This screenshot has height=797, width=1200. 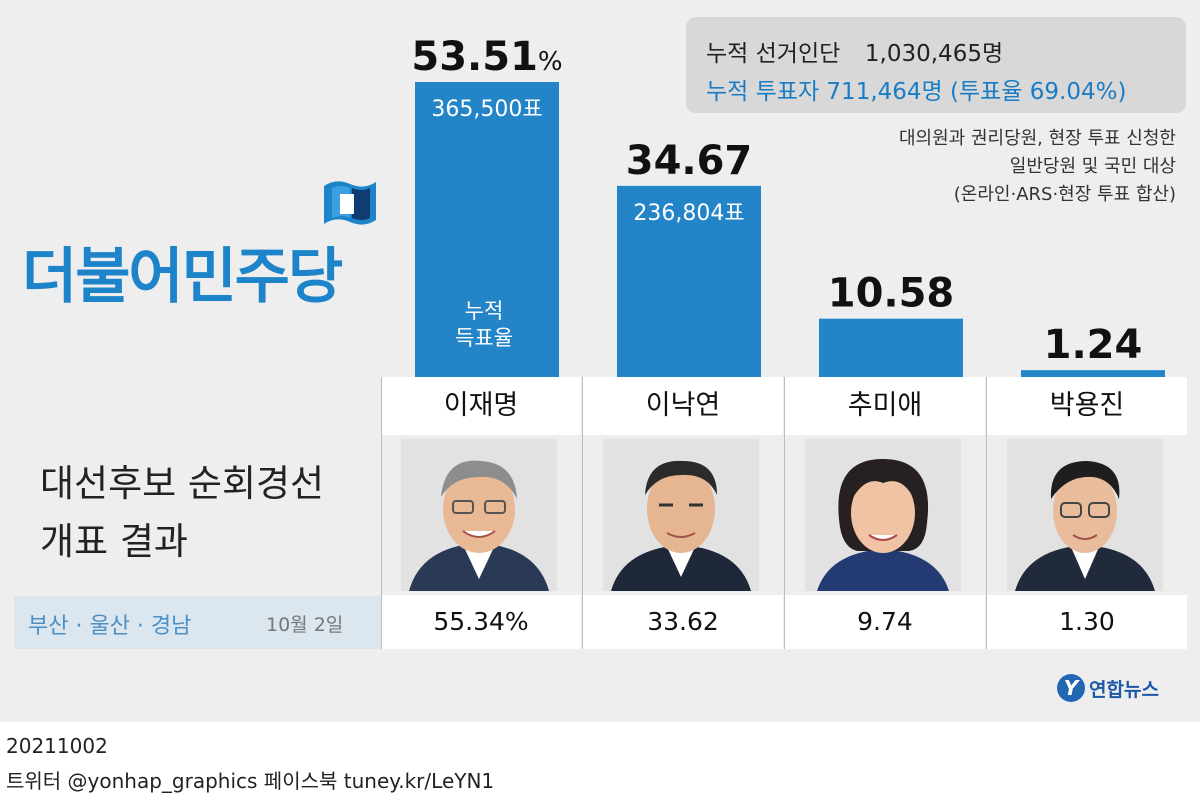 What do you see at coordinates (885, 406) in the screenshot?
I see `candidate-name: 추미애` at bounding box center [885, 406].